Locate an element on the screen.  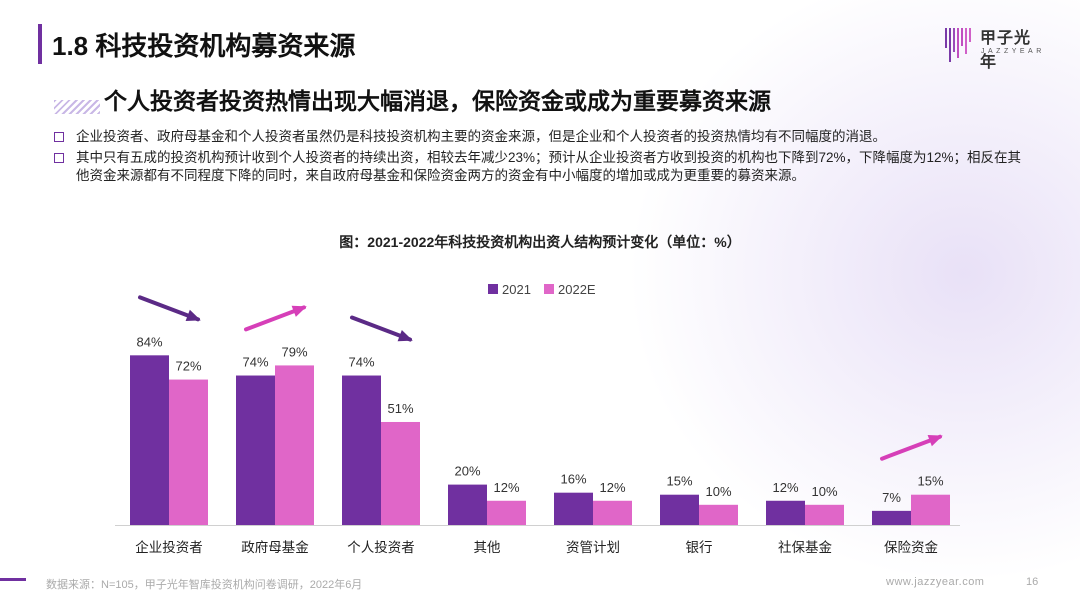
website-url: www.jazzyear.com is located at coordinates (935, 582).